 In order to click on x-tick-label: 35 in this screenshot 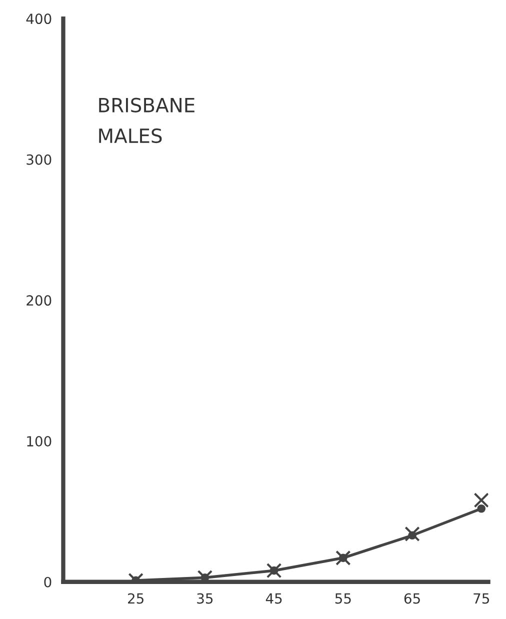, I will do `click(205, 598)`.